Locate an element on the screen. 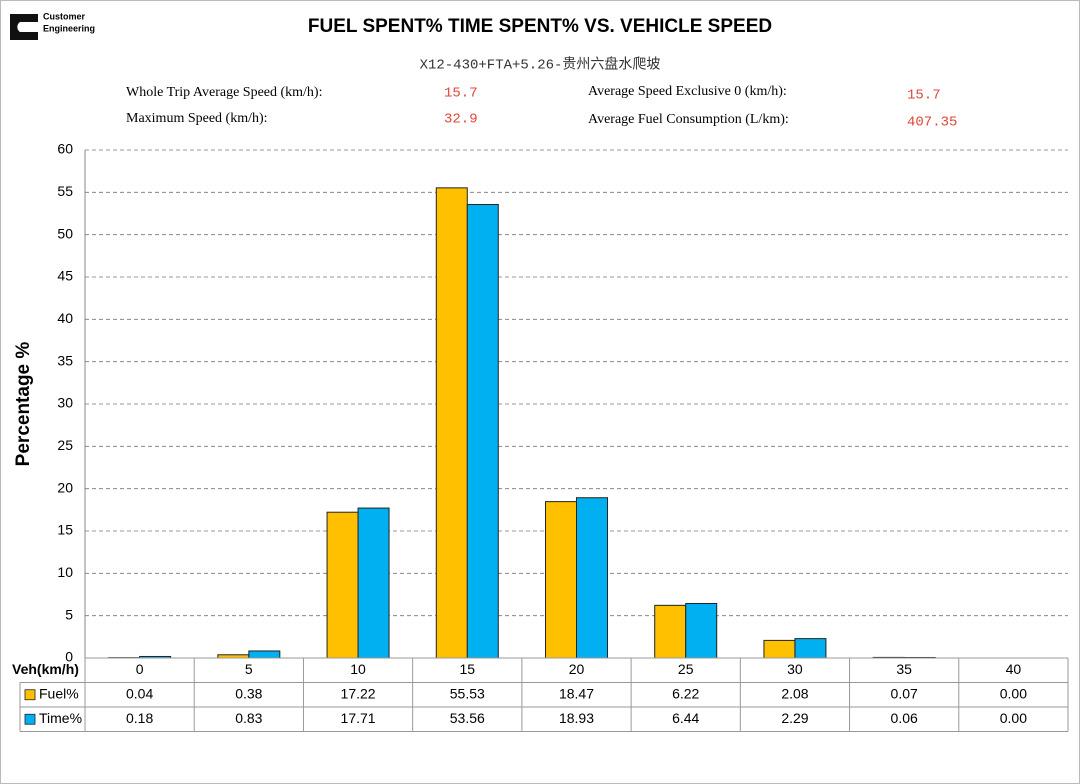  x-tick-label: 10 is located at coordinates (358, 669).